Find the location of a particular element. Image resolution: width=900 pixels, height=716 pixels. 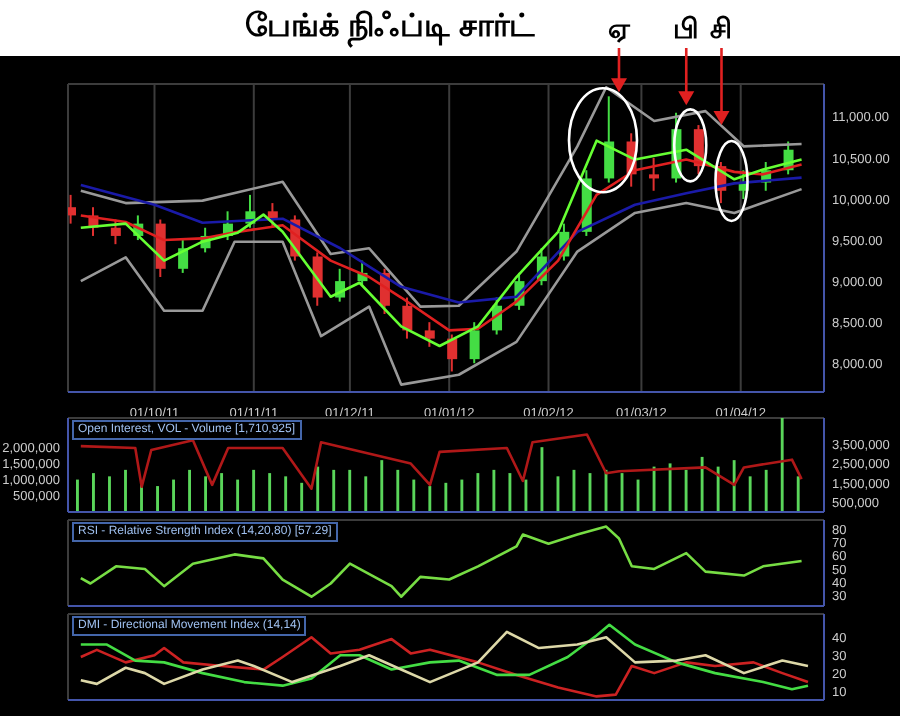

chart-title: பேங்க் நிஃப்டி சார்ட் is located at coordinates (390, 27).